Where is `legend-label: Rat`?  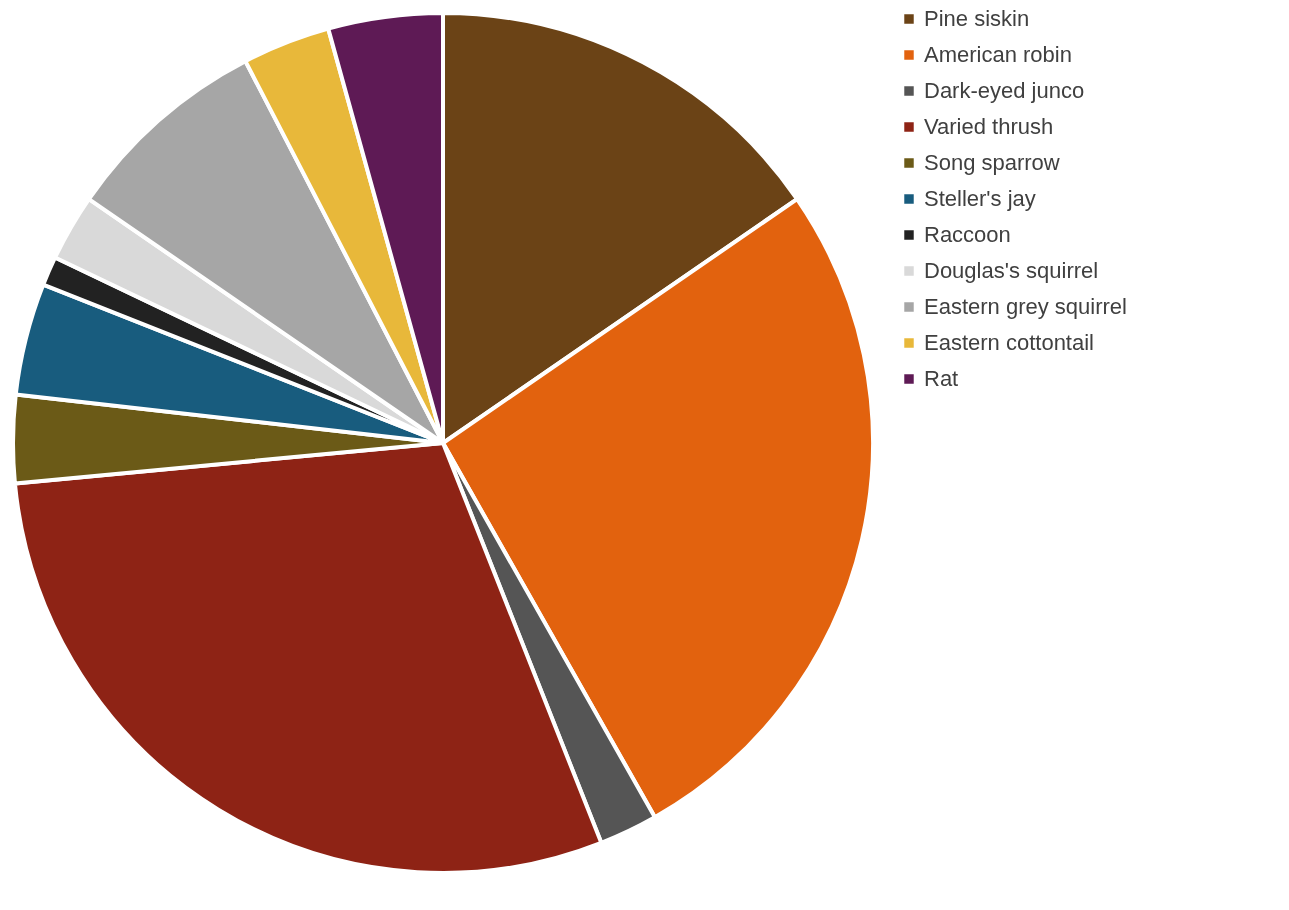 legend-label: Rat is located at coordinates (941, 378).